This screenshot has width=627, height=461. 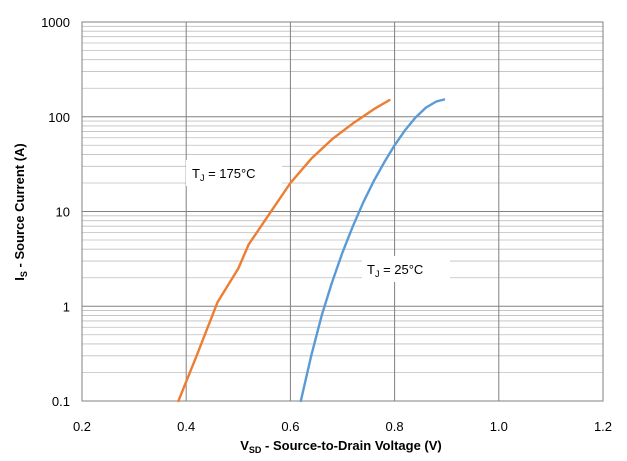 I want to click on y-tick-label: 1000, so click(x=55, y=22).